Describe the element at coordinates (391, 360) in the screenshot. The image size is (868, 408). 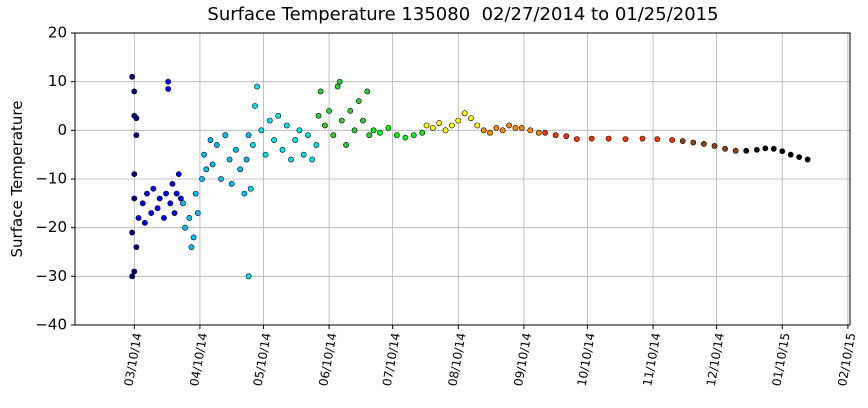
I see `x-tick-label: 07/10/14` at that location.